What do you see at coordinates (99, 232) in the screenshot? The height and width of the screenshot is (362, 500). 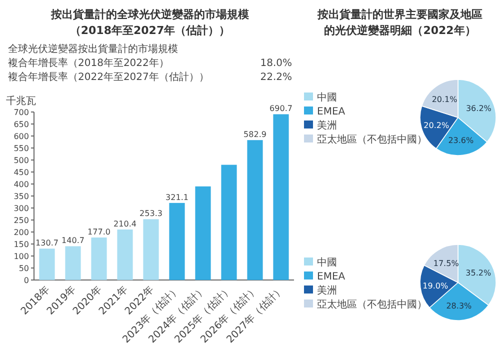 I see `data-label: 177.0` at bounding box center [99, 232].